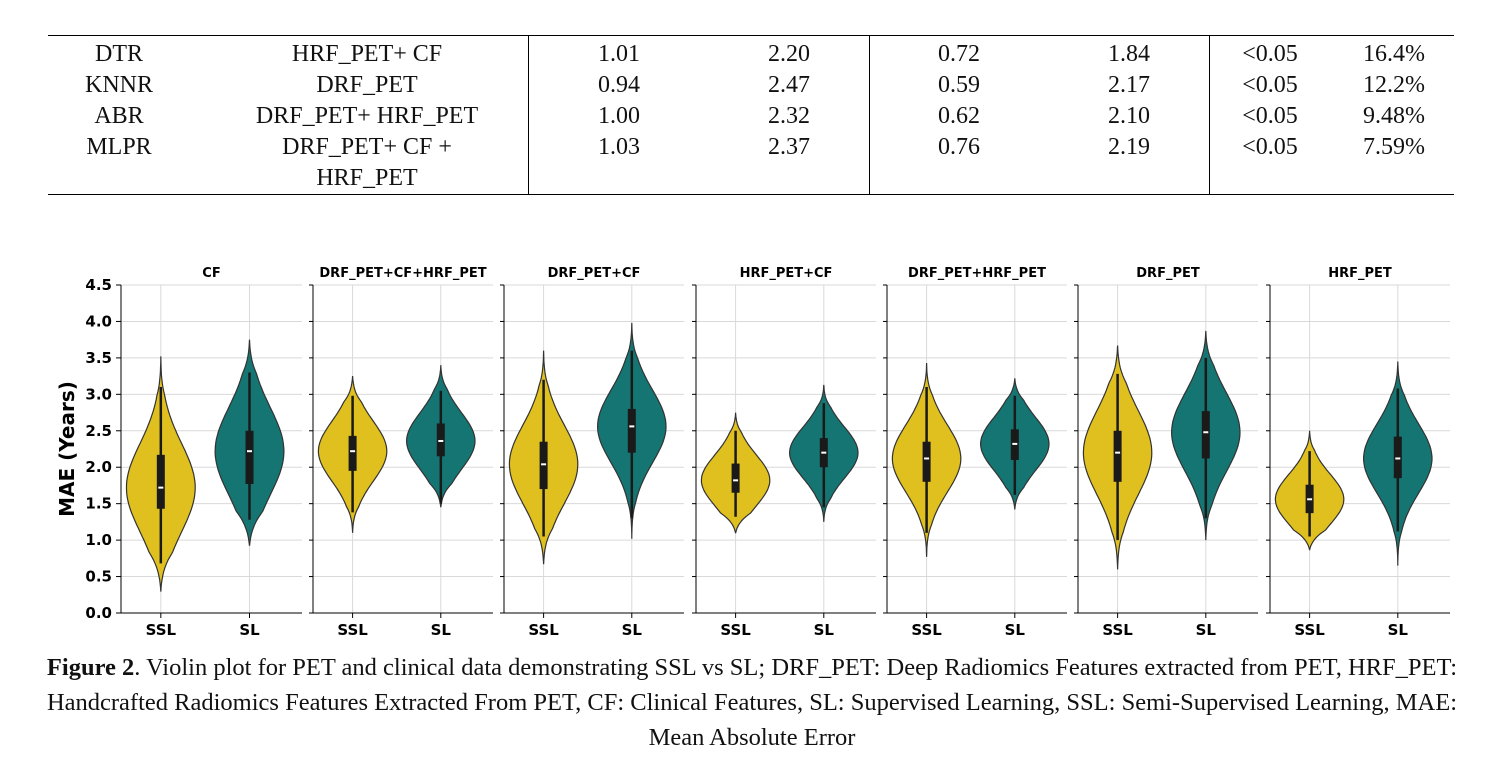 The height and width of the screenshot is (784, 1504). Describe the element at coordinates (1360, 273) in the screenshot. I see `panel-title: HRF_PET` at that location.